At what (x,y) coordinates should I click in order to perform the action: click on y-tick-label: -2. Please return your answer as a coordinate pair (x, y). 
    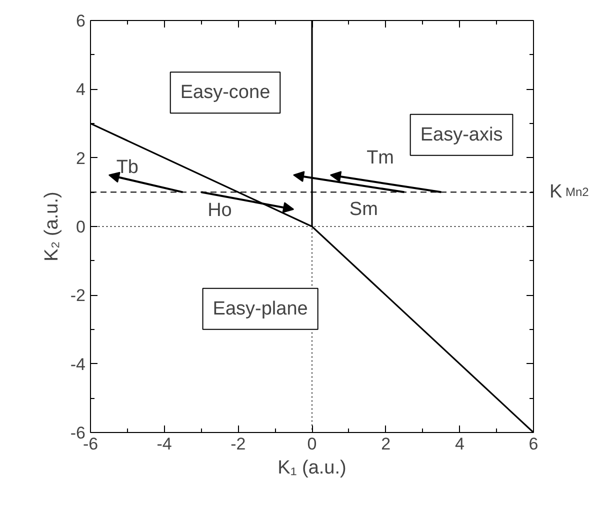
    Looking at the image, I should click on (78, 296).